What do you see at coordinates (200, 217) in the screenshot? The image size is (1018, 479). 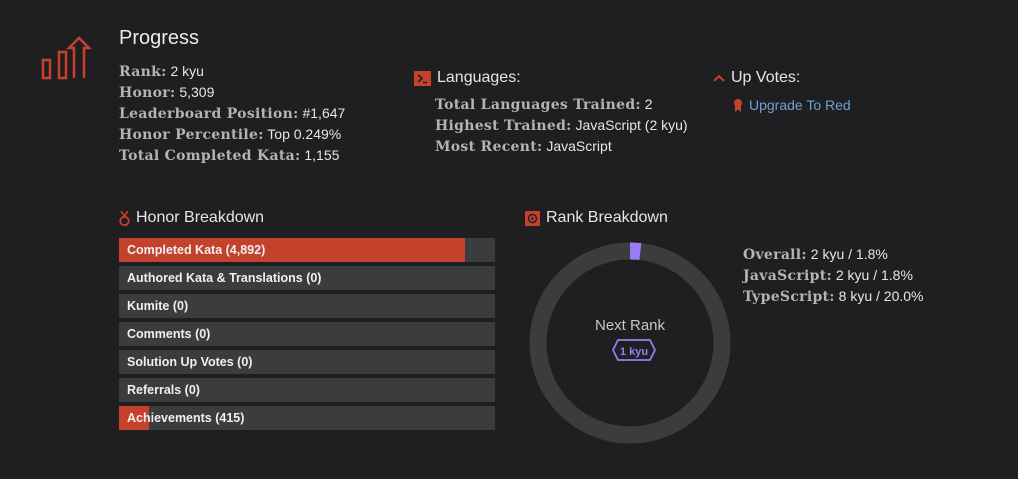 I see `honor-breakdown-title: Honor Breakdown` at bounding box center [200, 217].